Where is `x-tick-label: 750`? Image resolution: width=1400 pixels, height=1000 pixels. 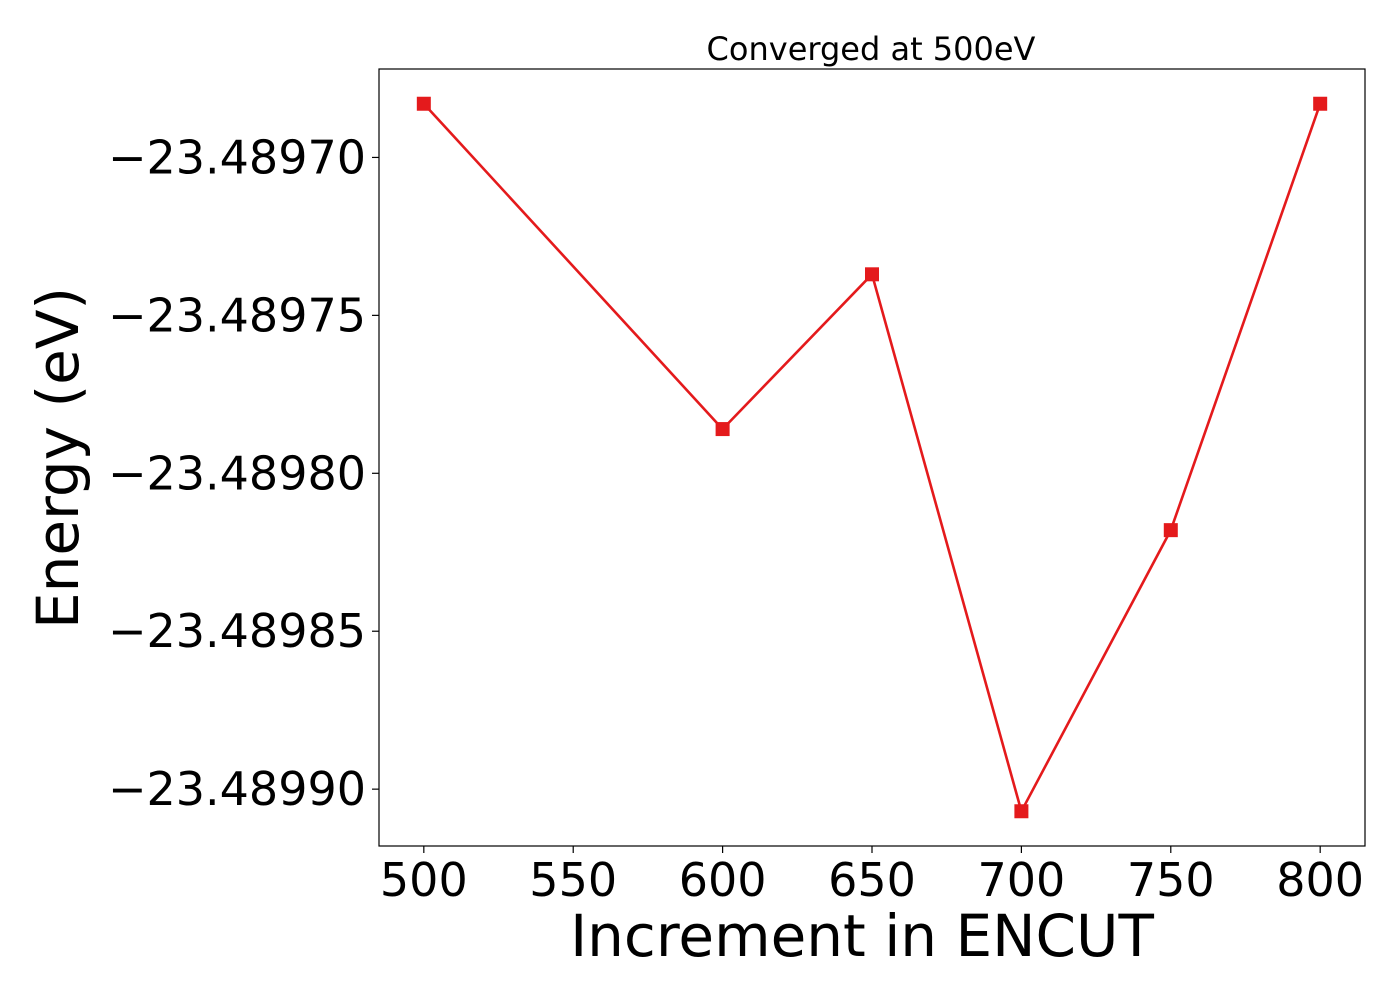
x-tick-label: 750 is located at coordinates (1171, 880).